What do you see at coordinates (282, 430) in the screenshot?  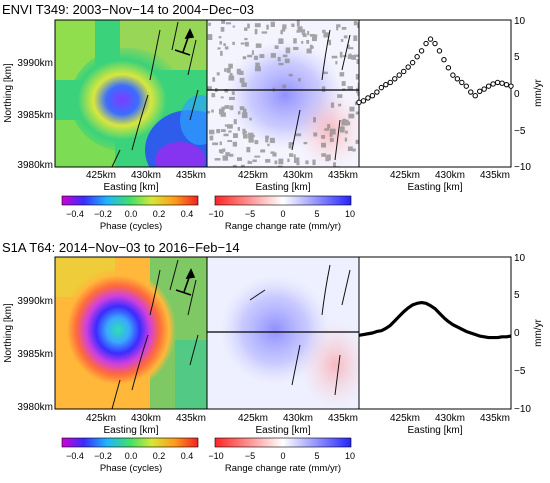 I see `x-labels: Easting [km] Easting [km] Easting [km]` at bounding box center [282, 430].